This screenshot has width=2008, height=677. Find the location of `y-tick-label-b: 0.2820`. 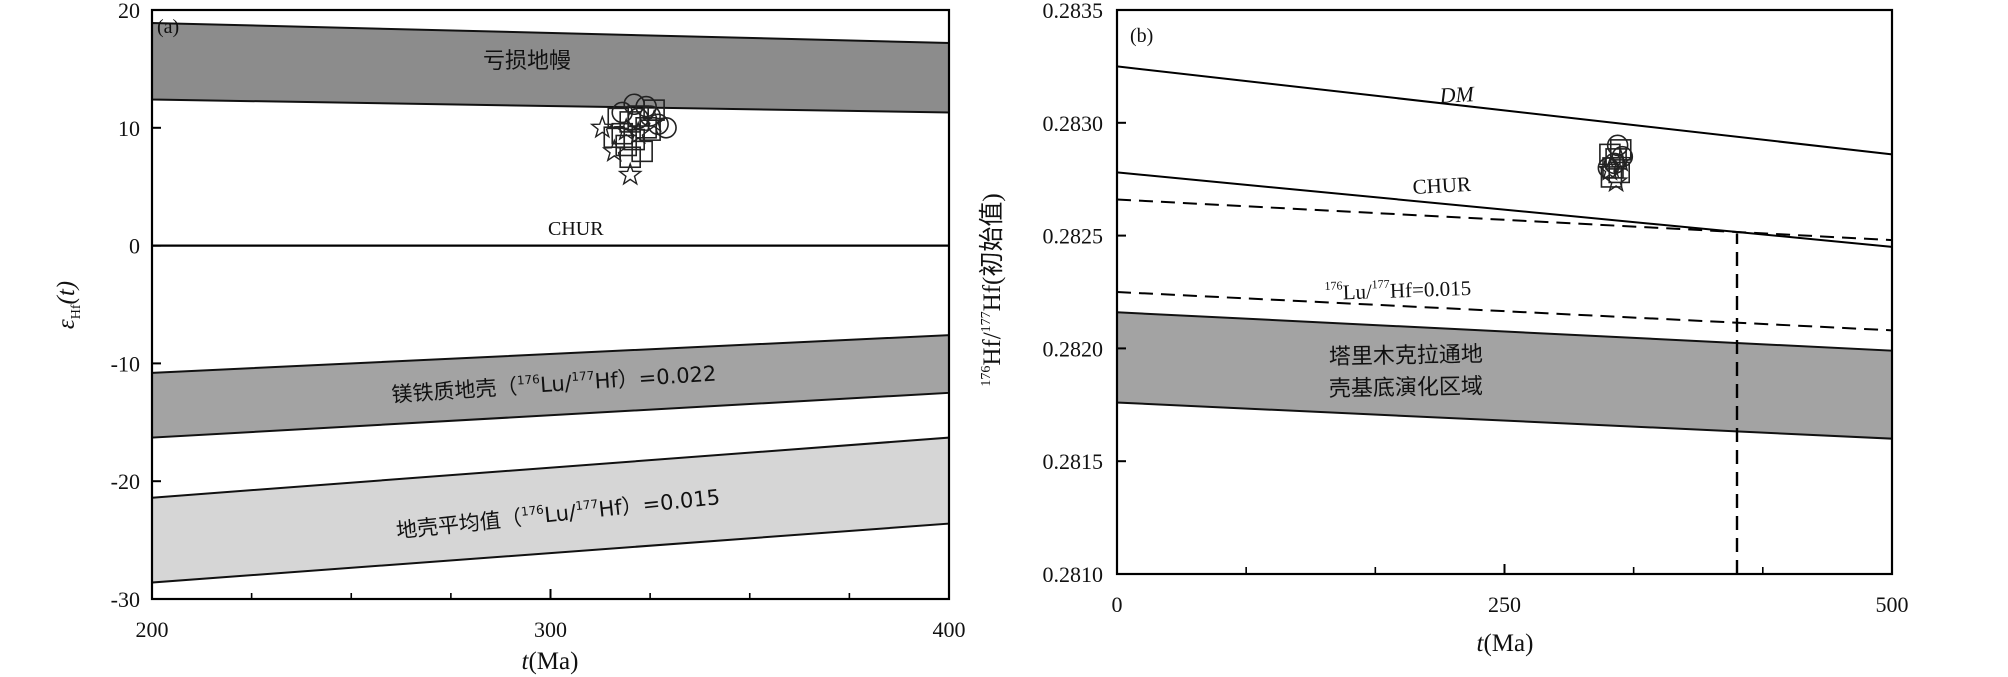

y-tick-label-b: 0.2820 is located at coordinates (1073, 348).